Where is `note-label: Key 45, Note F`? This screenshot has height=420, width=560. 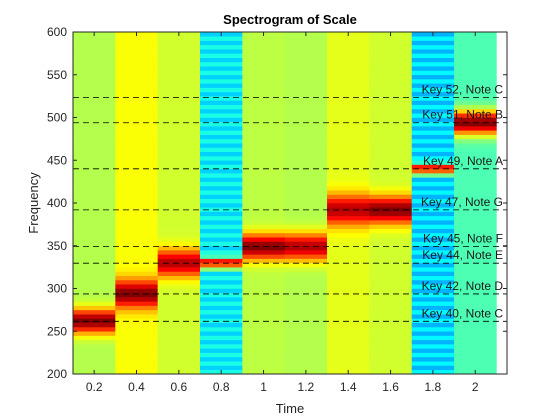
note-label: Key 45, Note F is located at coordinates (463, 238).